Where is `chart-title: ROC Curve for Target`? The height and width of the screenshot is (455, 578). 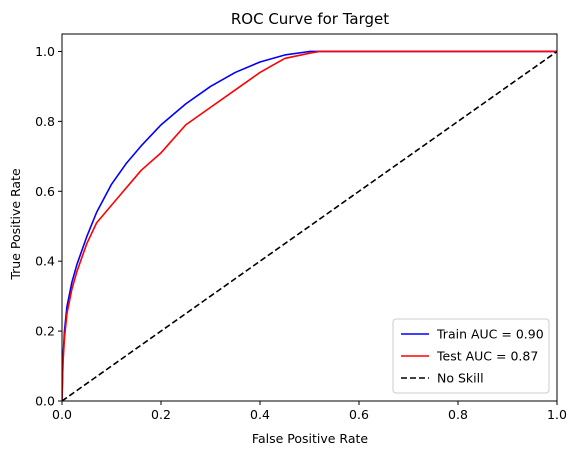 chart-title: ROC Curve for Target is located at coordinates (310, 19).